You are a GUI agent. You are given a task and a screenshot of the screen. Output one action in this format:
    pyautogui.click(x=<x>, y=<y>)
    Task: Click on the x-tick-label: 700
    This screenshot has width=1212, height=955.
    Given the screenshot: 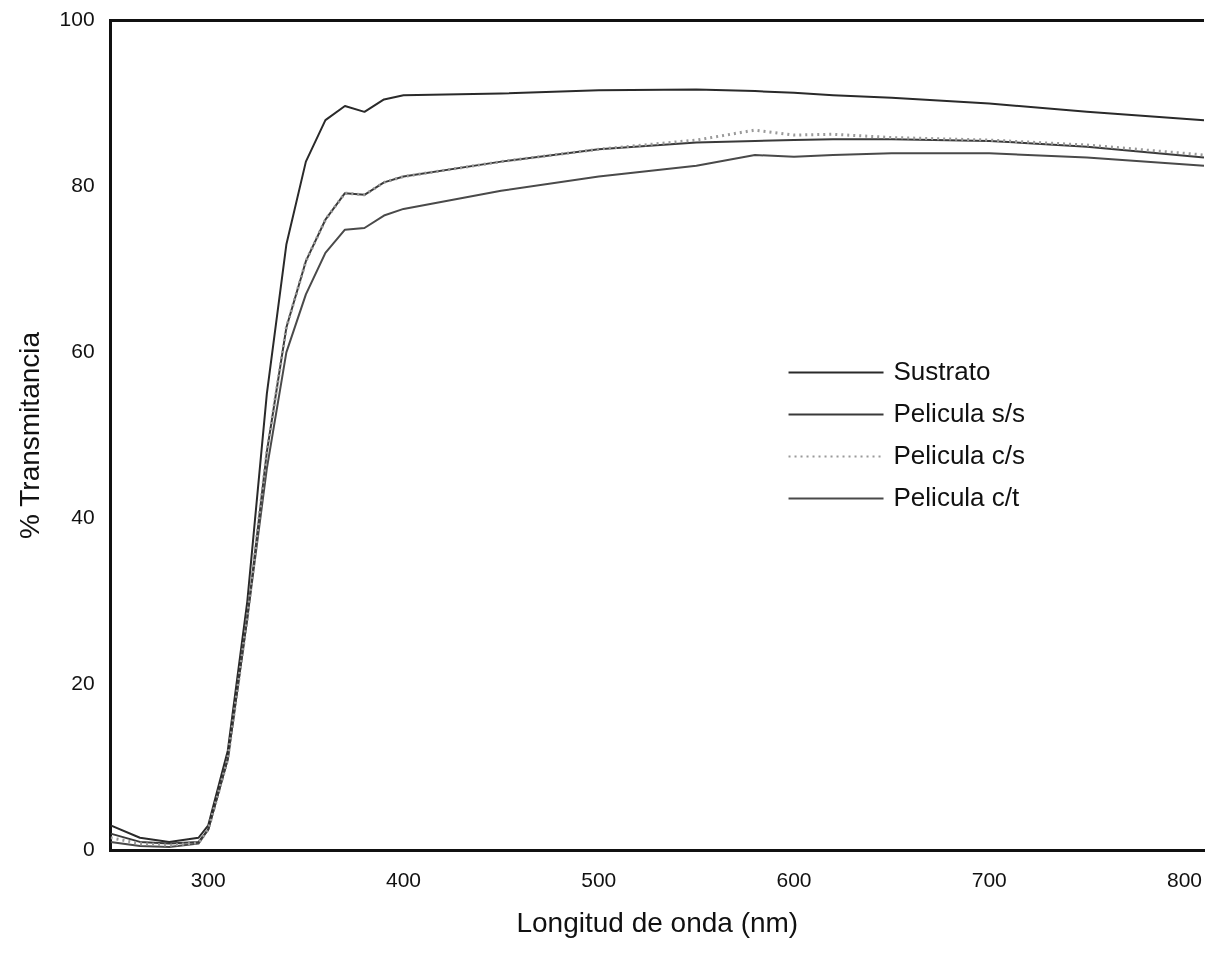 What is the action you would take?
    pyautogui.click(x=989, y=879)
    